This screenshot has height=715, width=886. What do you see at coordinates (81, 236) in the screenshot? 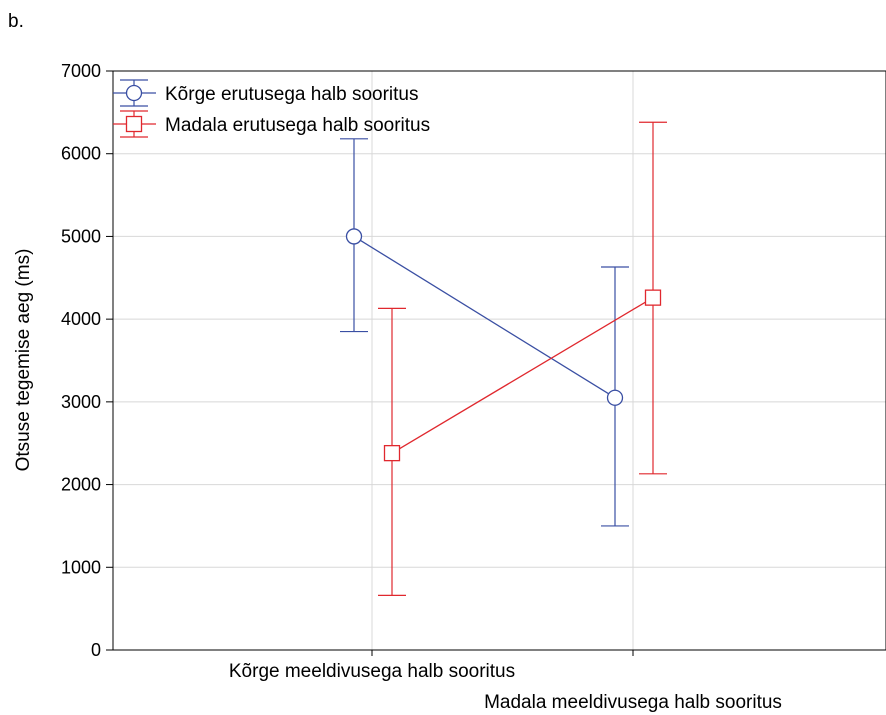
I see `y-tick-label: 5000` at bounding box center [81, 236].